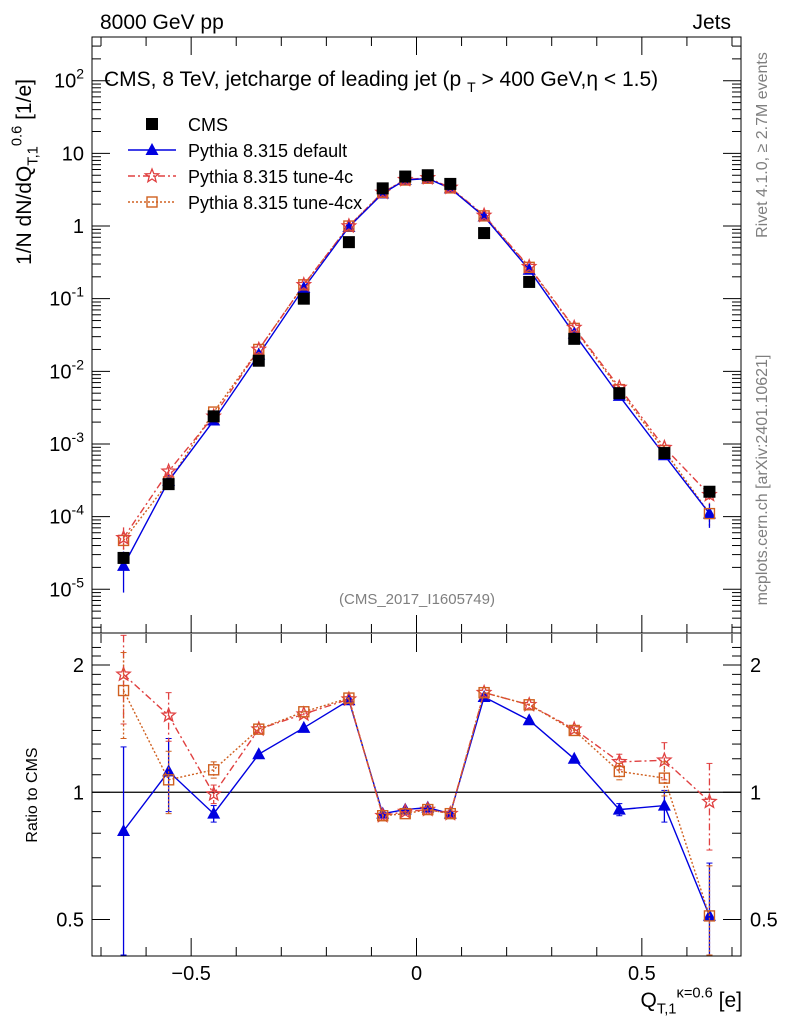  I want to click on legend-label: Pythia 8.315 tune-4cx, so click(275, 203).